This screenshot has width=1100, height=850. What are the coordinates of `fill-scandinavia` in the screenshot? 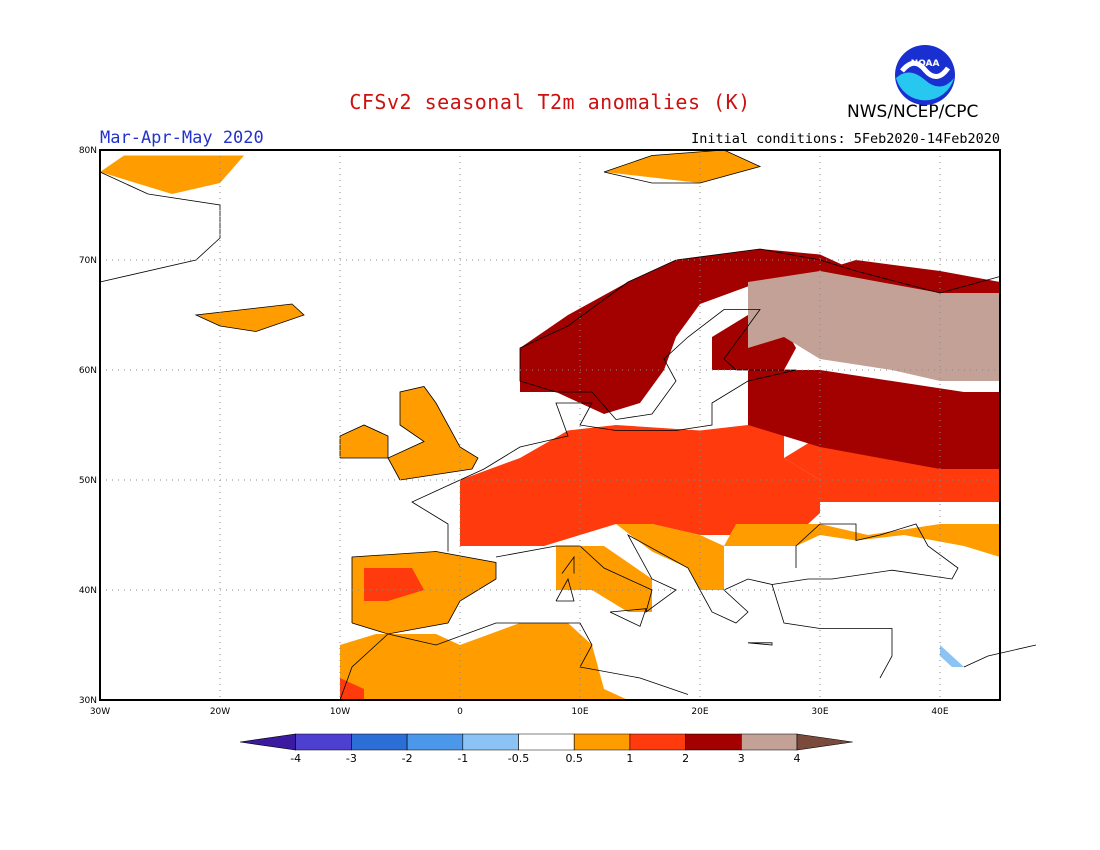 It's located at (688, 331).